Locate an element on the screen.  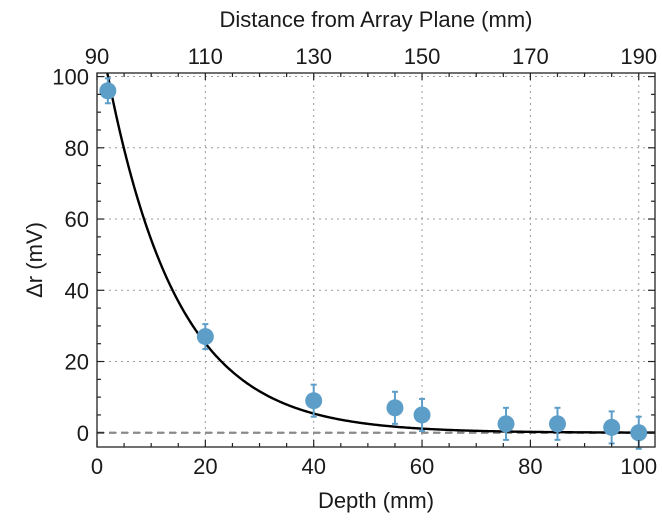
y-tick-label: 100 is located at coordinates (70, 77).